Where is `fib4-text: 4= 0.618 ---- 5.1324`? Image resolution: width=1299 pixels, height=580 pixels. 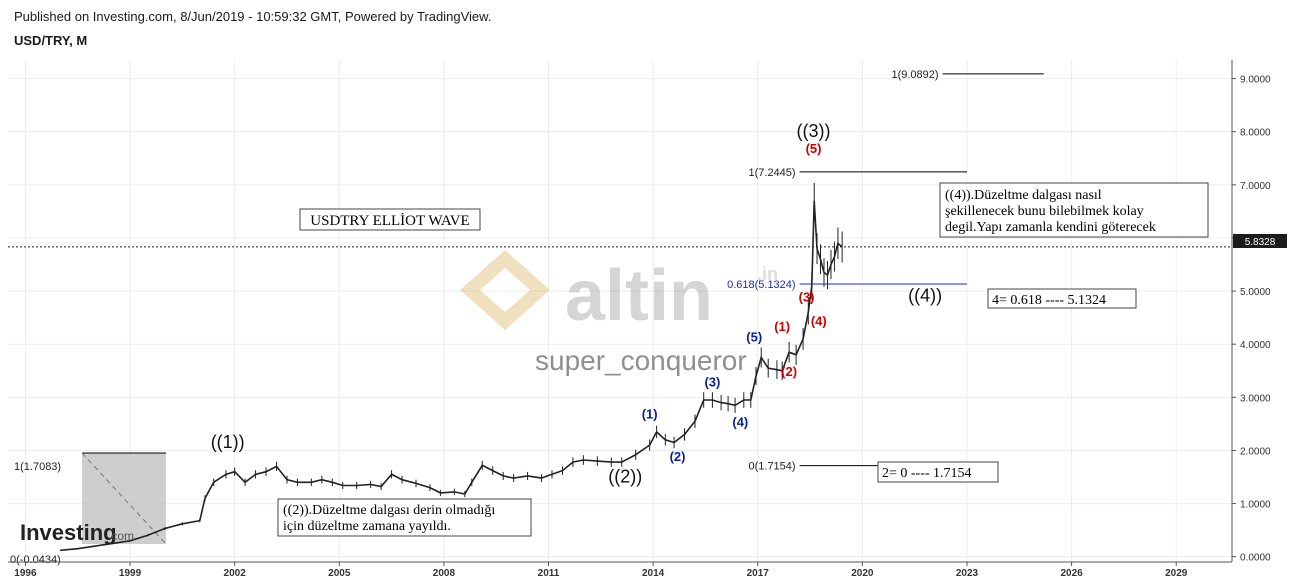
fib4-text: 4= 0.618 ---- 5.1324 is located at coordinates (1049, 300).